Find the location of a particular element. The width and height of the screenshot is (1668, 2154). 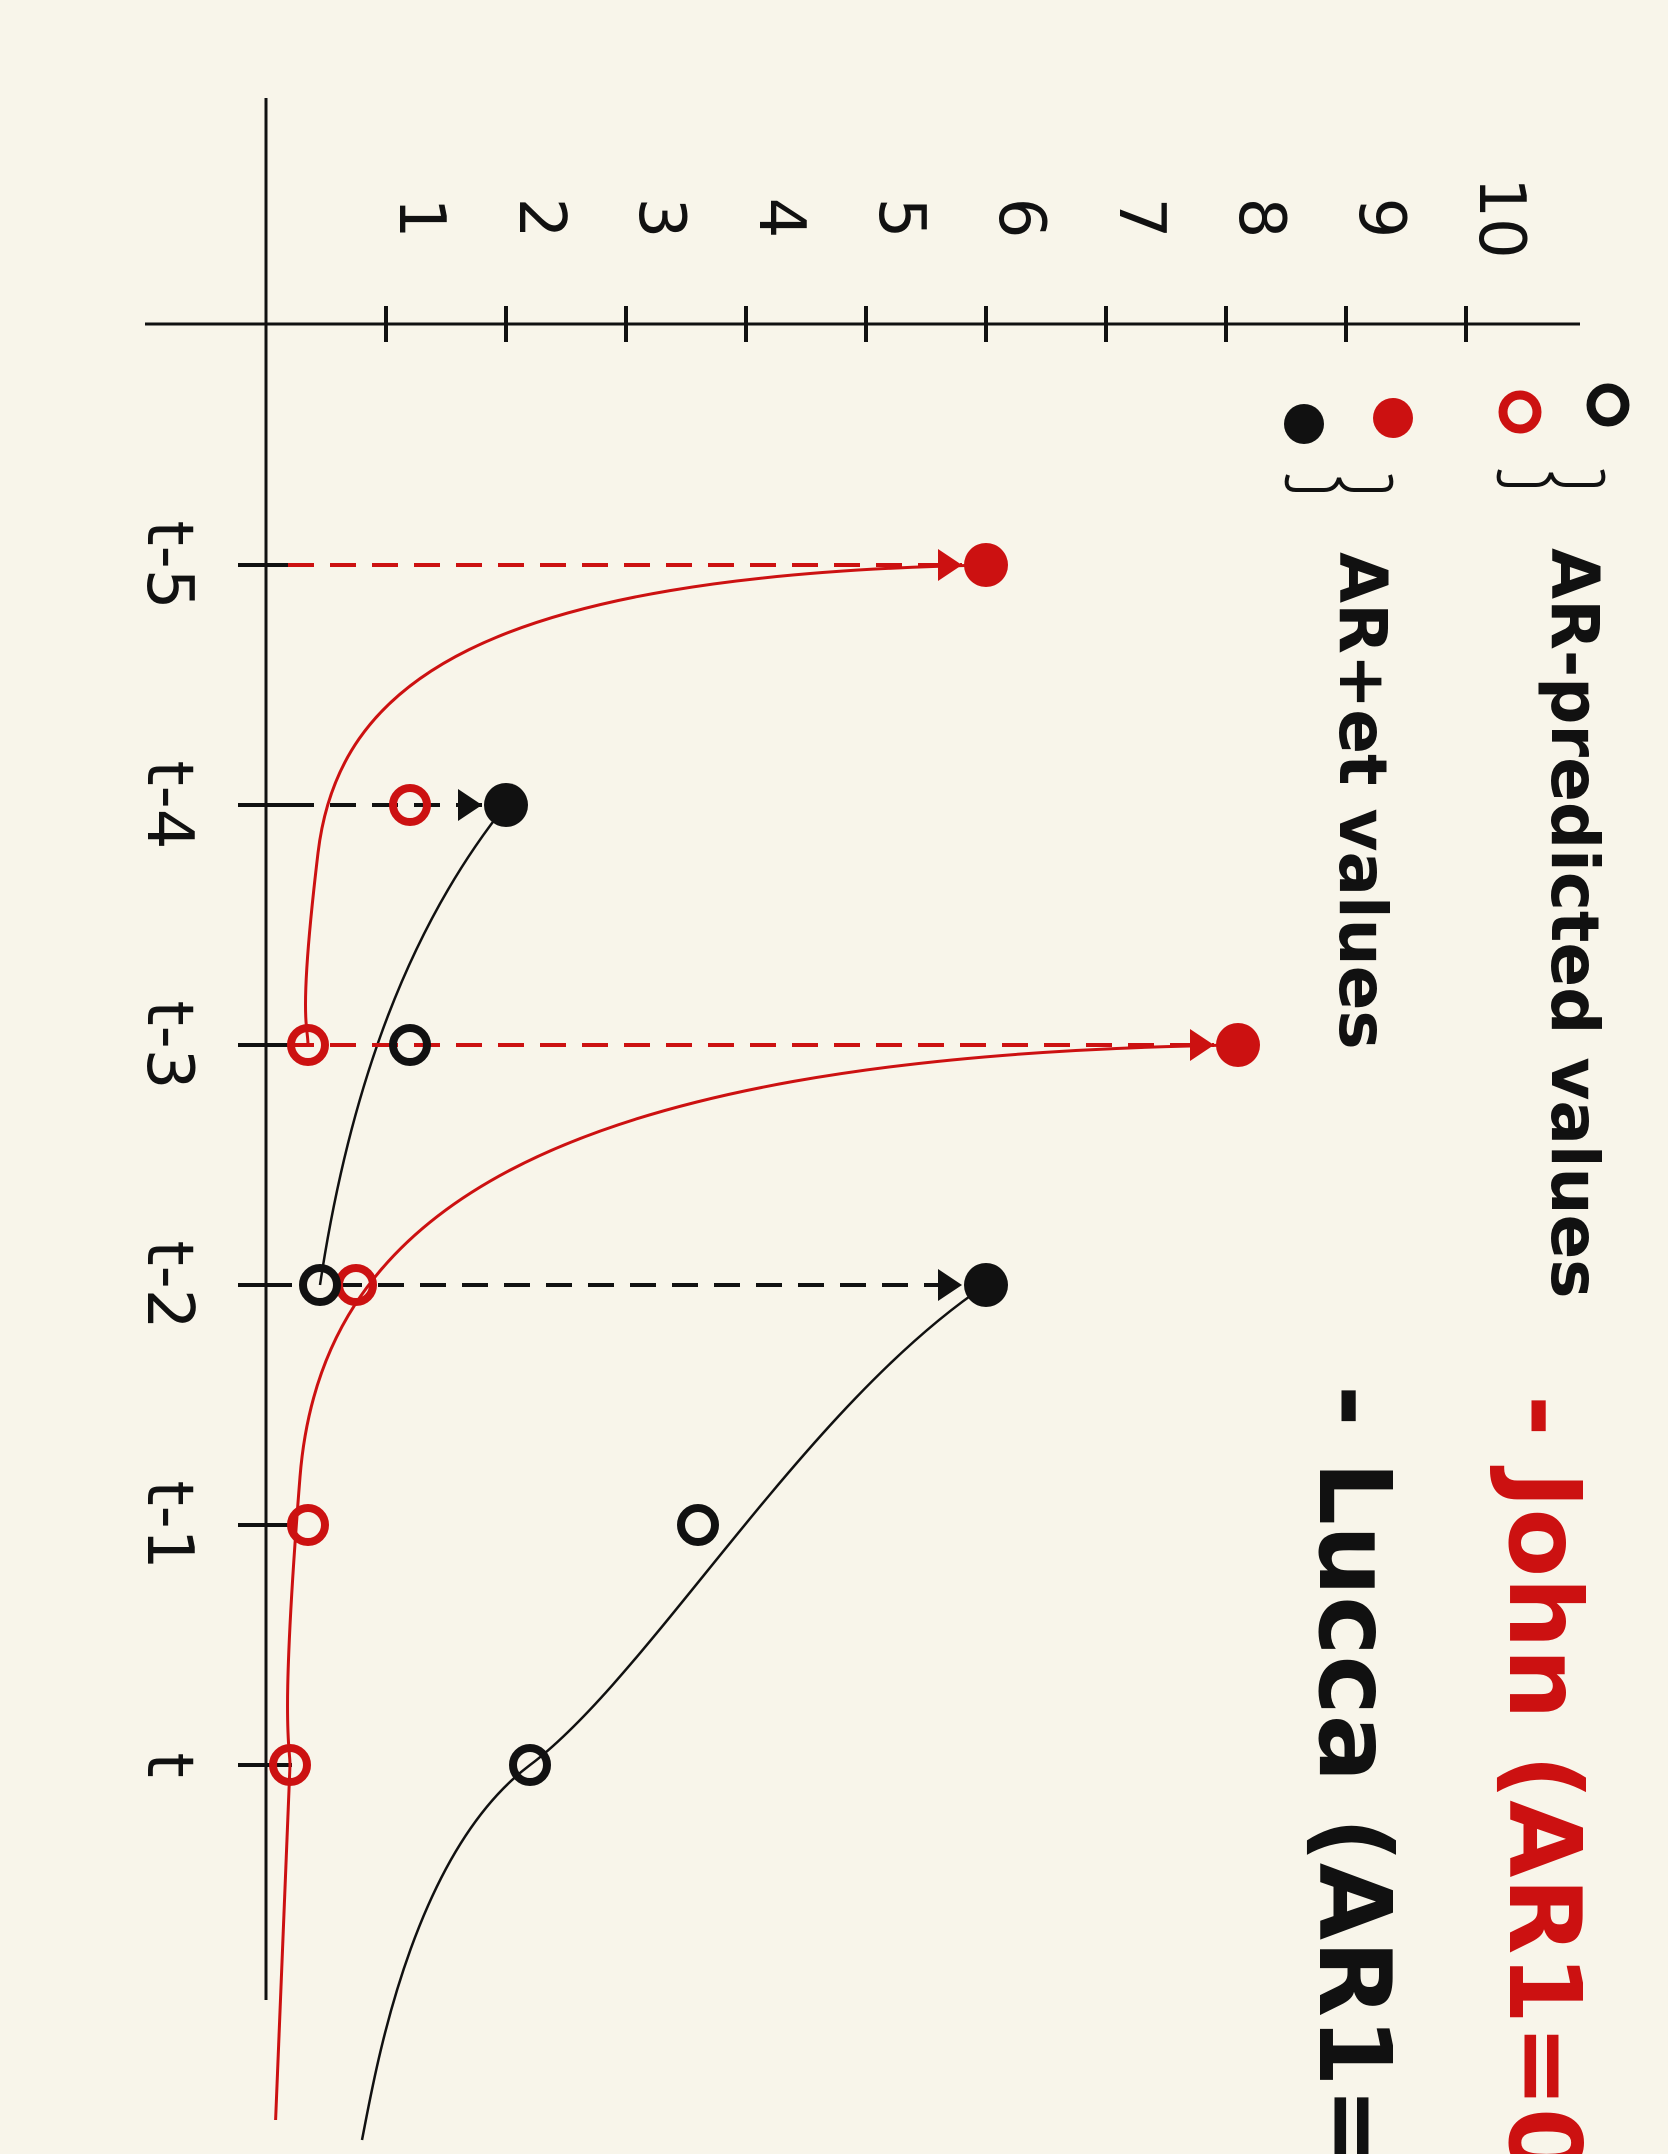

value-tick-label: 9 is located at coordinates (1381, 218).